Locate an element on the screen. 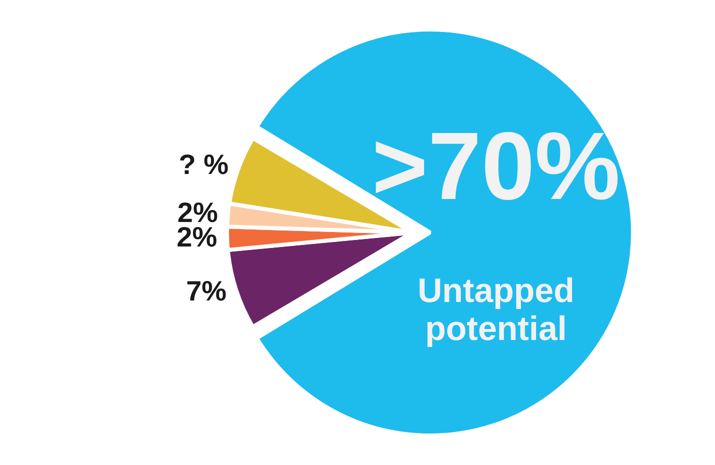 Image resolution: width=715 pixels, height=465 pixels. data-label: ? % is located at coordinates (203, 164).